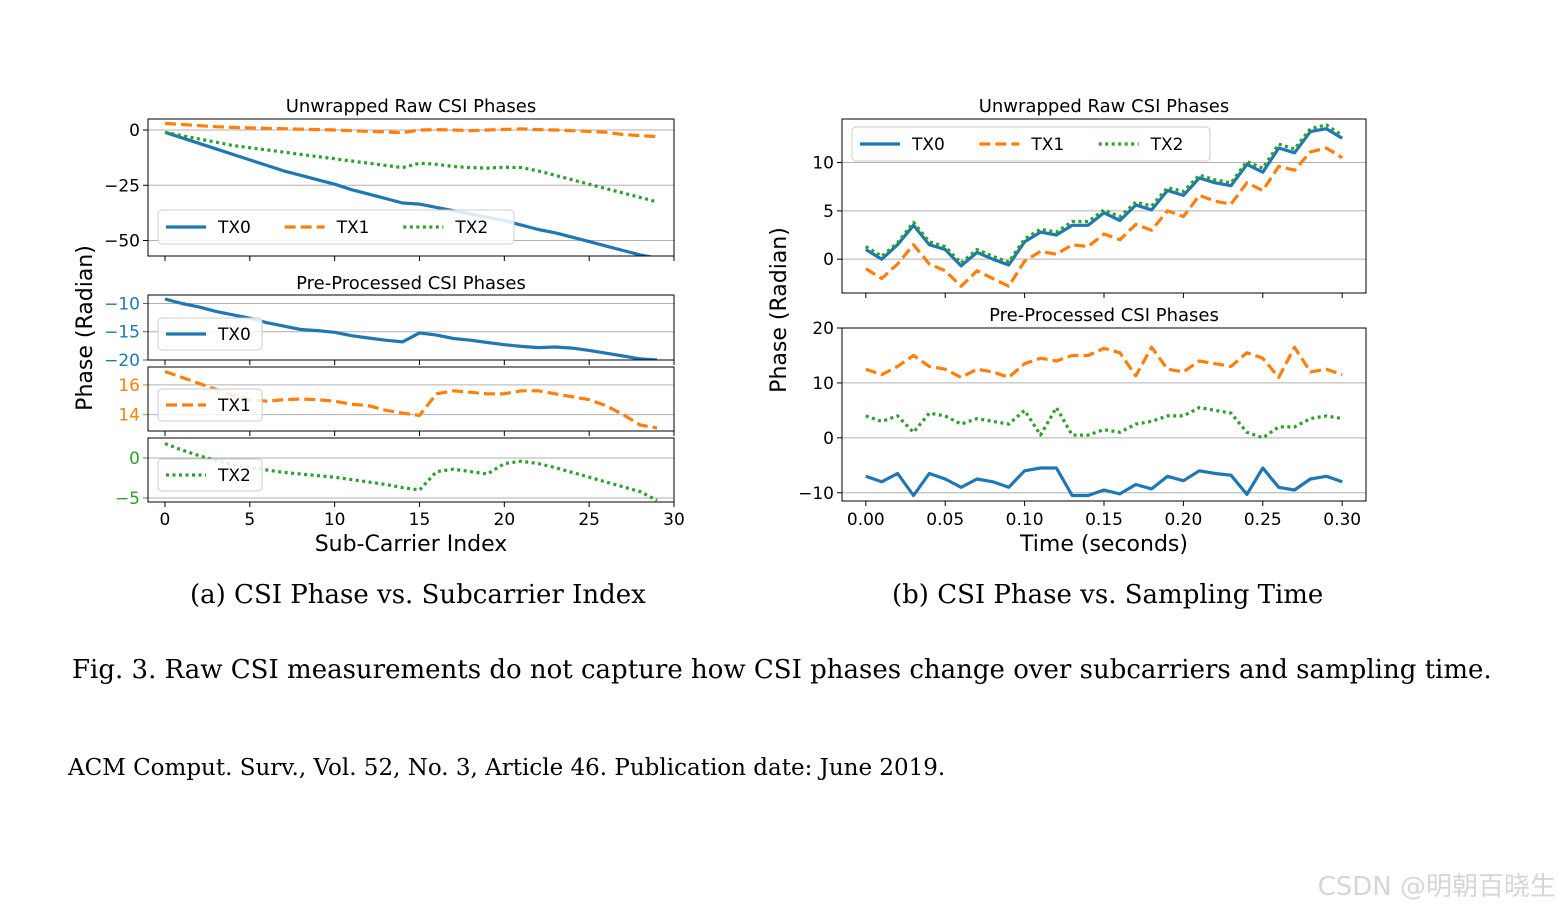  What do you see at coordinates (210, 475) in the screenshot?
I see `legend: TX2` at bounding box center [210, 475].